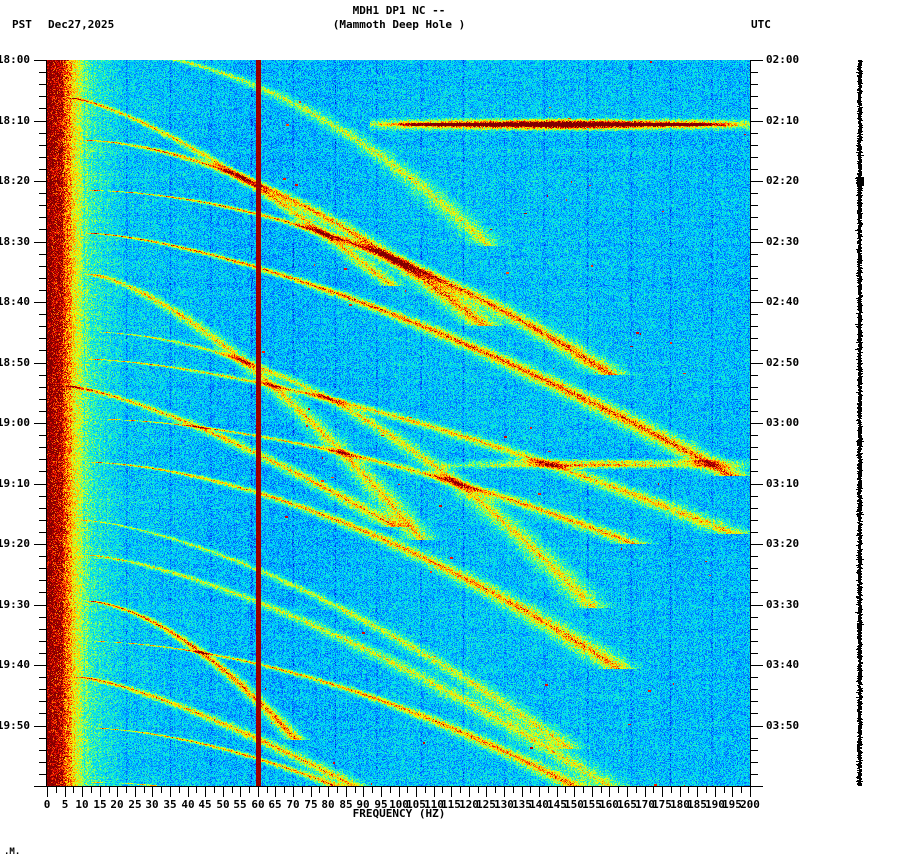 Image resolution: width=902 pixels, height=864 pixels. Describe the element at coordinates (12, 852) in the screenshot. I see `corner-glyph: .M.` at that location.